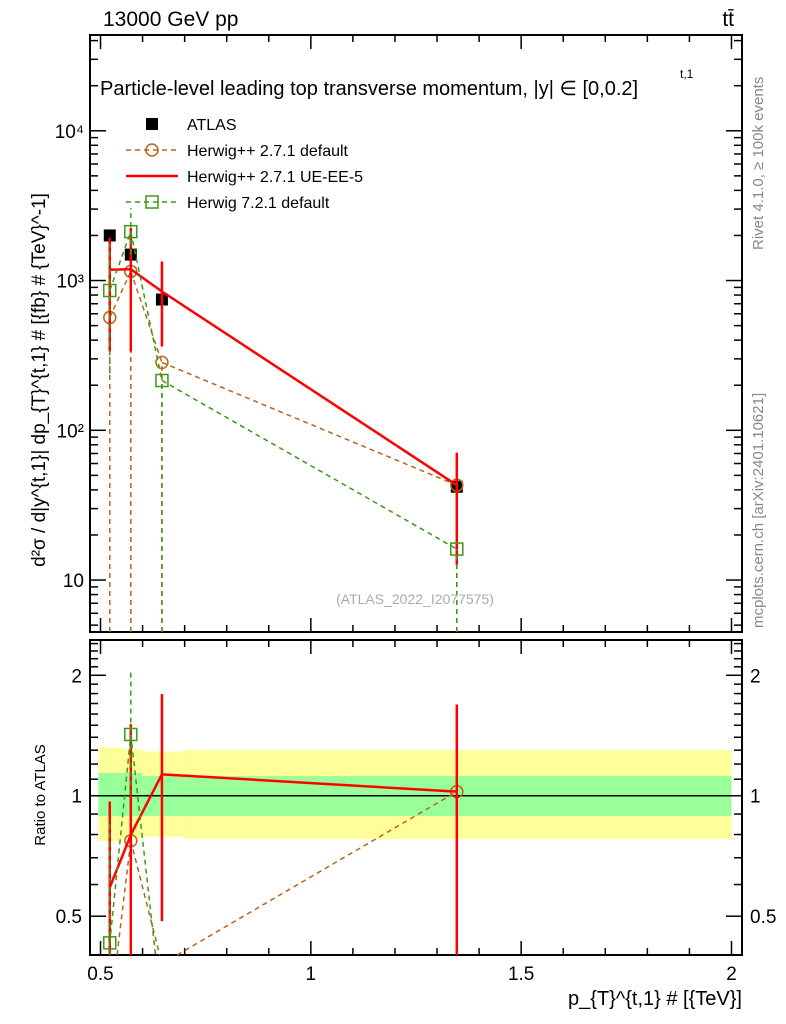 Image resolution: width=786 pixels, height=1024 pixels. What do you see at coordinates (170, 19) in the screenshot?
I see `header-left: 13000 GeV pp` at bounding box center [170, 19].